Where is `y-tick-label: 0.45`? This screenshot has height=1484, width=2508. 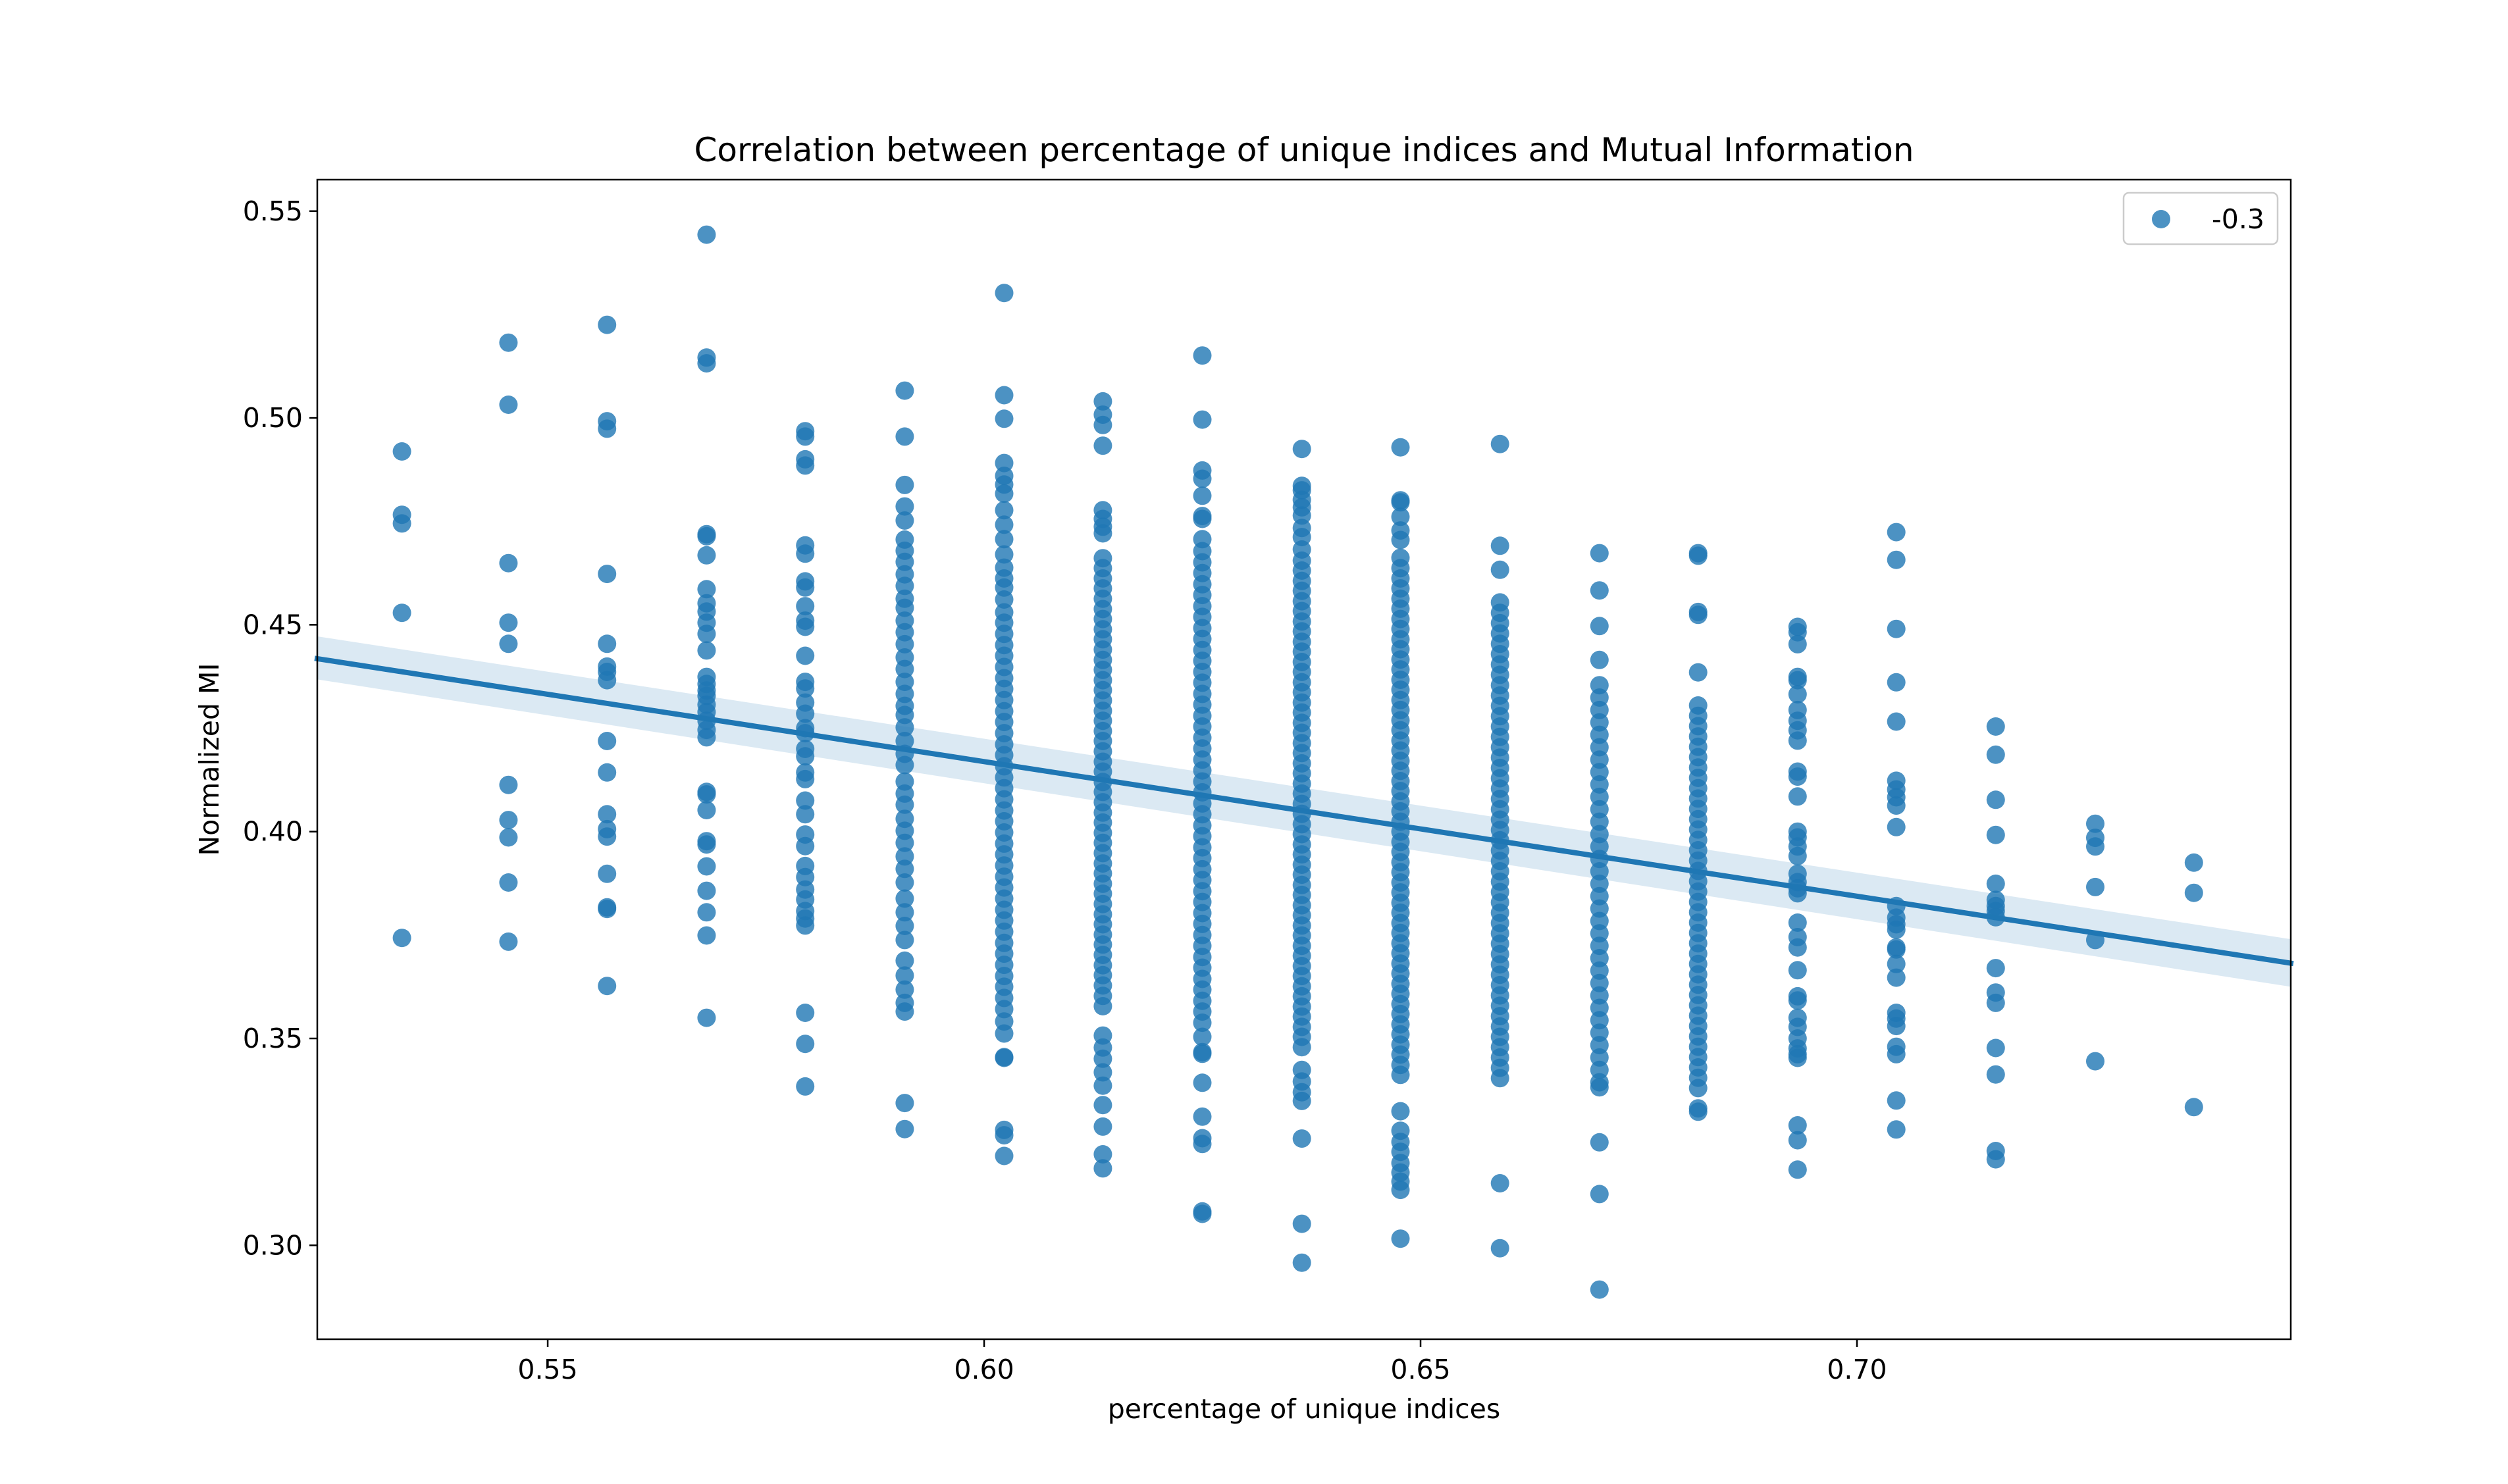
y-tick-label: 0.45 is located at coordinates (273, 624).